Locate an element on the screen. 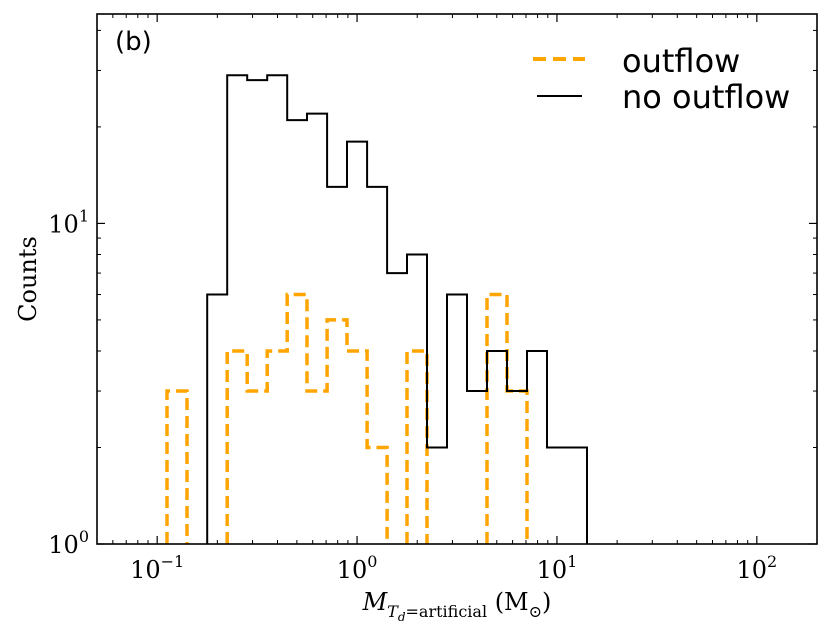 The width and height of the screenshot is (830, 632). x-tick-label: 10¹ is located at coordinates (557, 568).